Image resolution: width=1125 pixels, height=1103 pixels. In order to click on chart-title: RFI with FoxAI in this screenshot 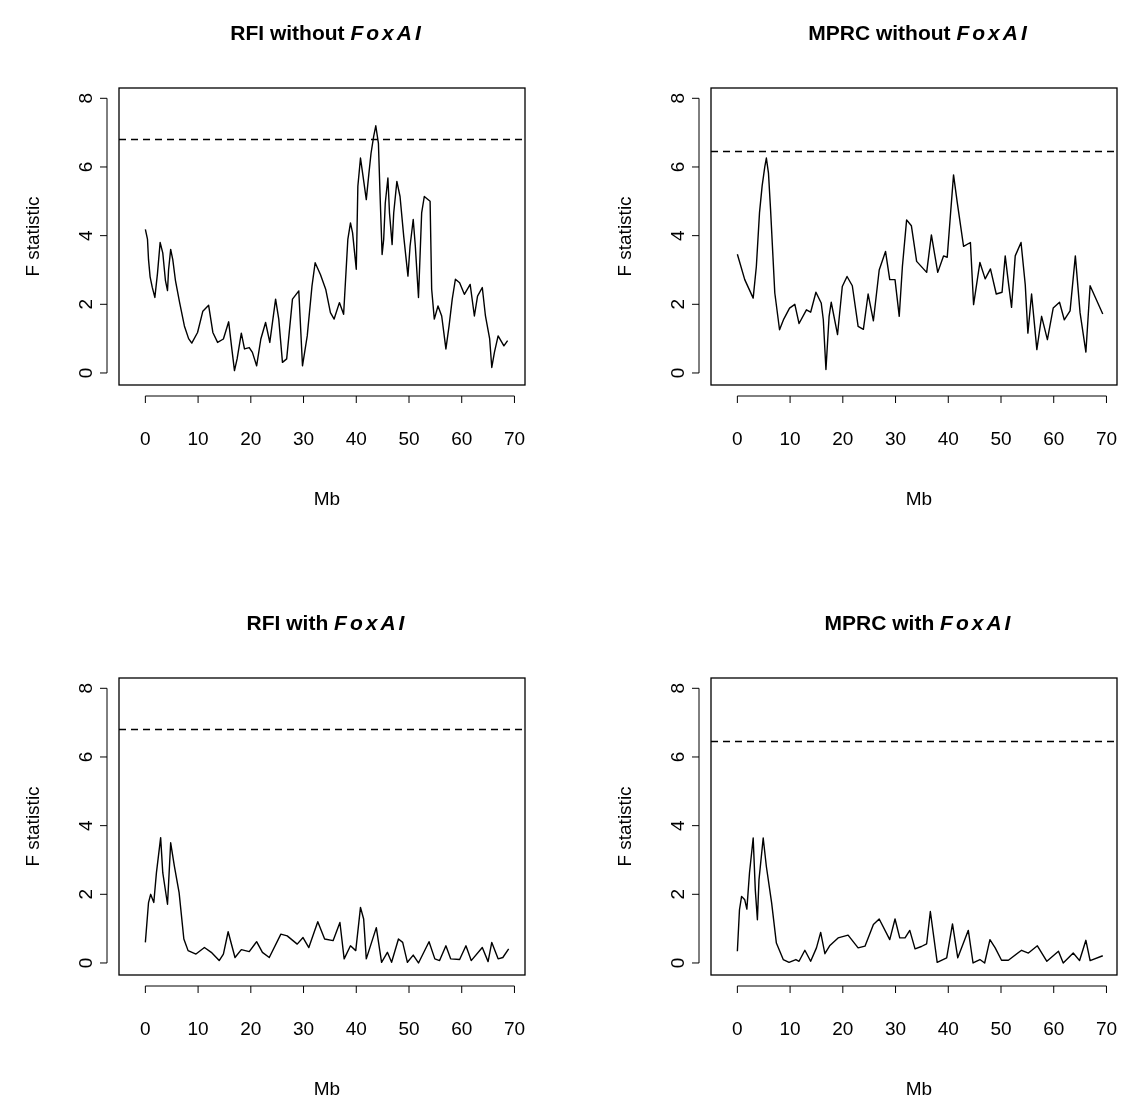, I will do `click(327, 622)`.